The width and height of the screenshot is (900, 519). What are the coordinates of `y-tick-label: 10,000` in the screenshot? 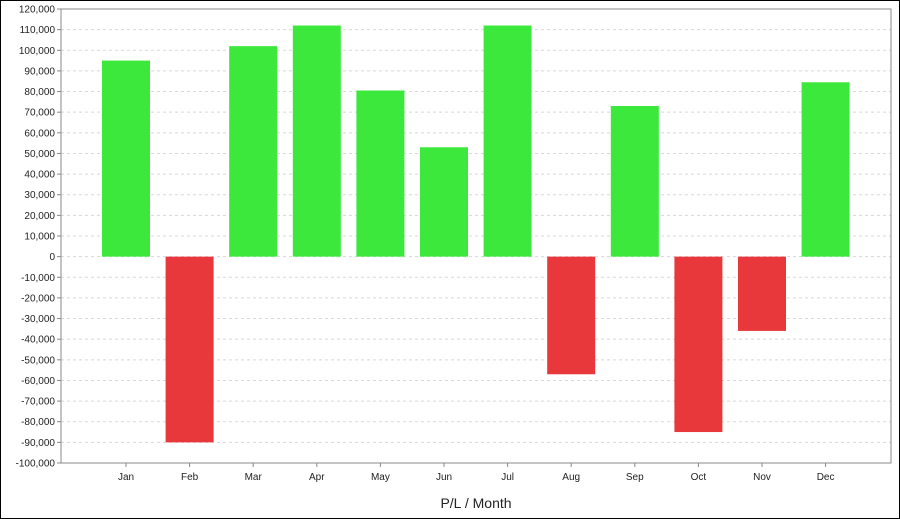 It's located at (39, 237).